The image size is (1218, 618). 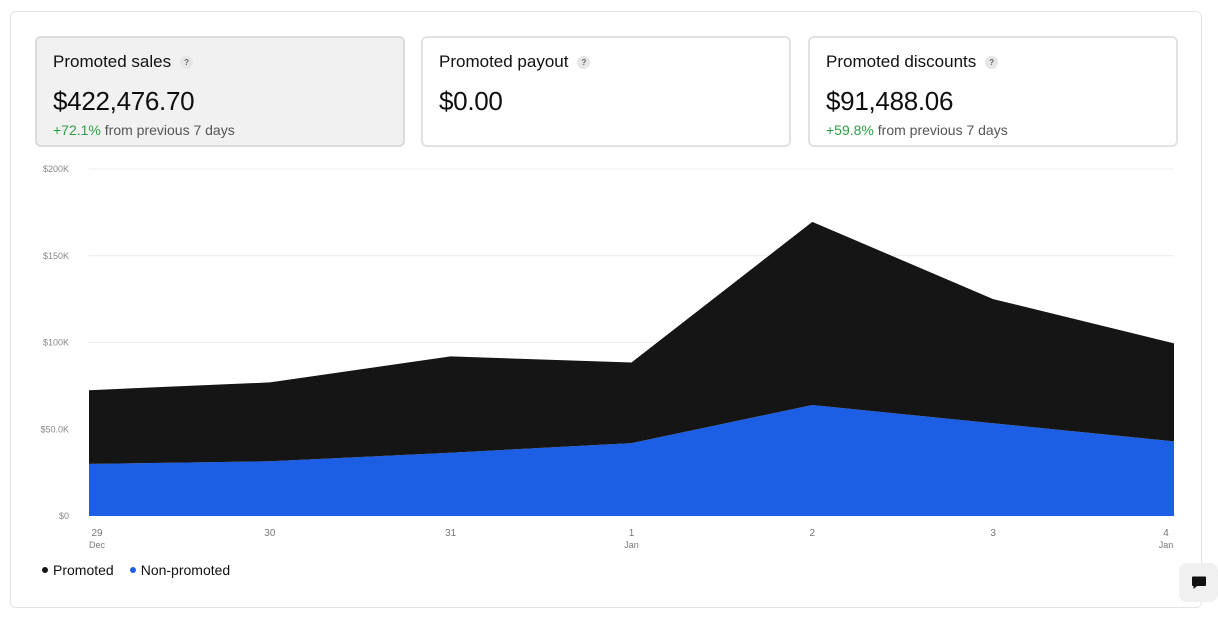 I want to click on chat-button, so click(x=1198, y=582).